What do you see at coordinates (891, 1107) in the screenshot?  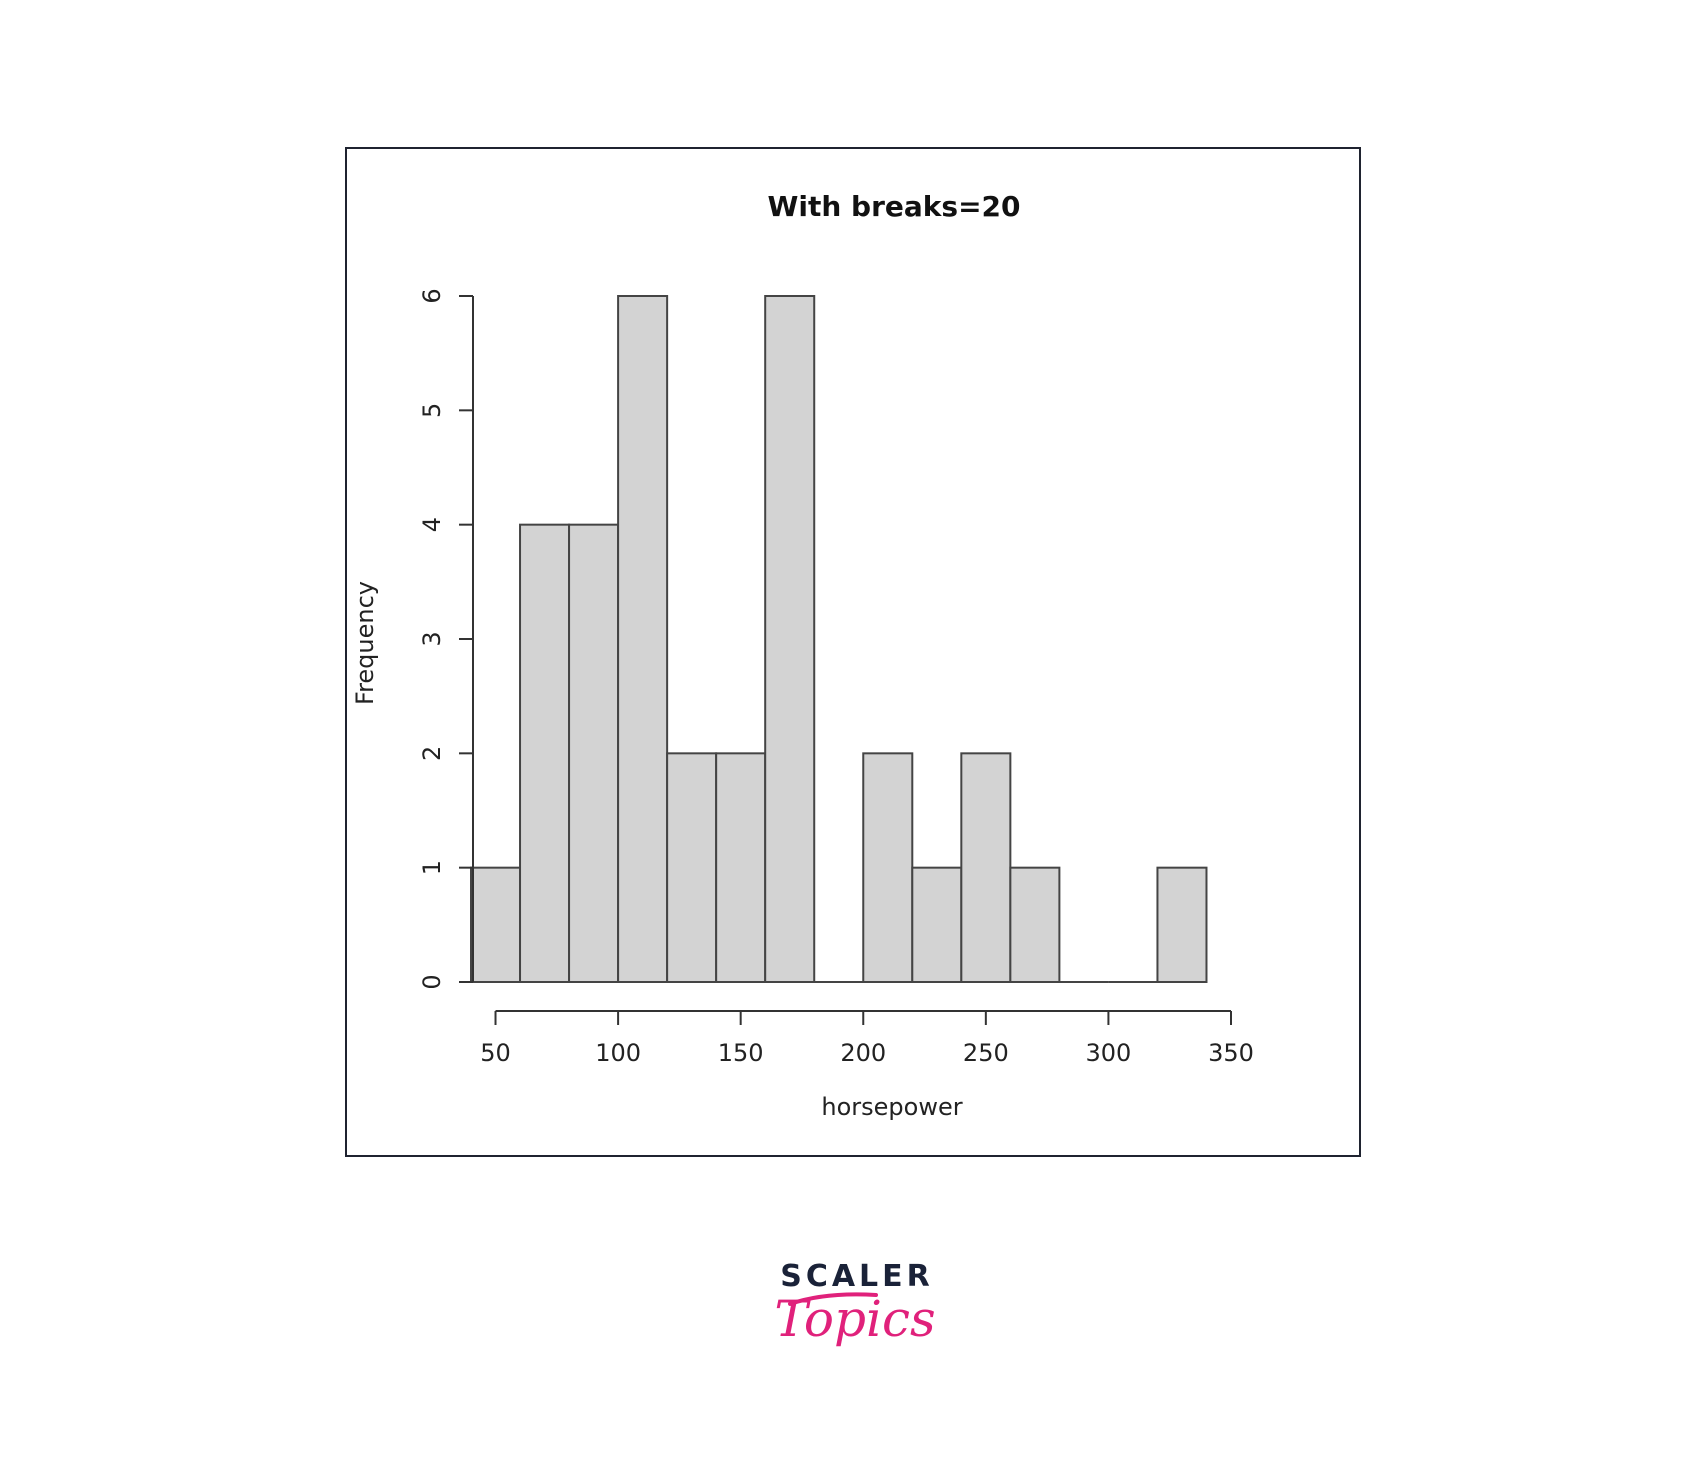 I see `x-axis-label: horsepower` at bounding box center [891, 1107].